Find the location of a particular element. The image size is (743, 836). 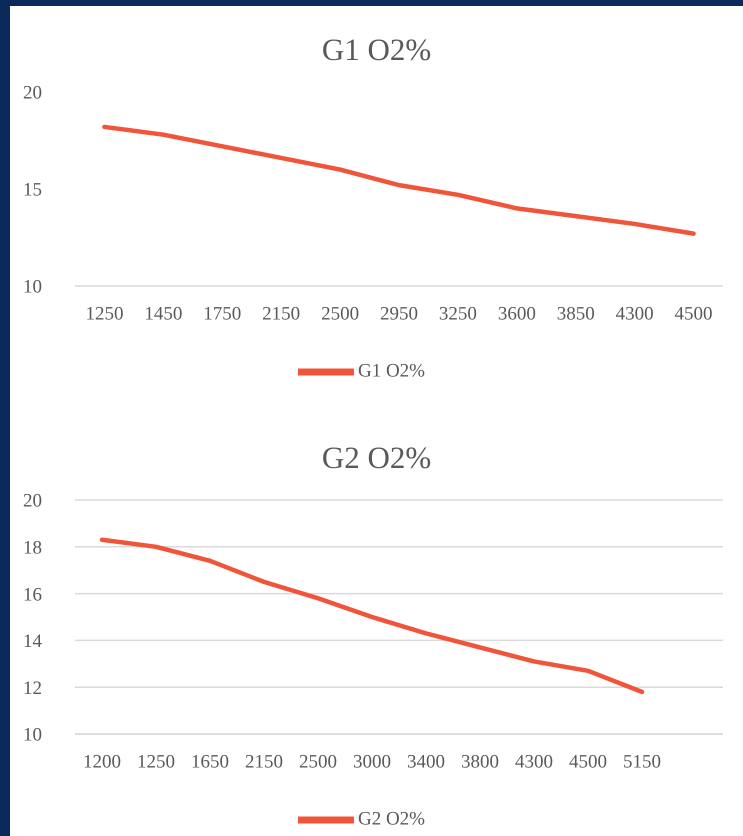

y-tick-label: 14 is located at coordinates (32, 641).